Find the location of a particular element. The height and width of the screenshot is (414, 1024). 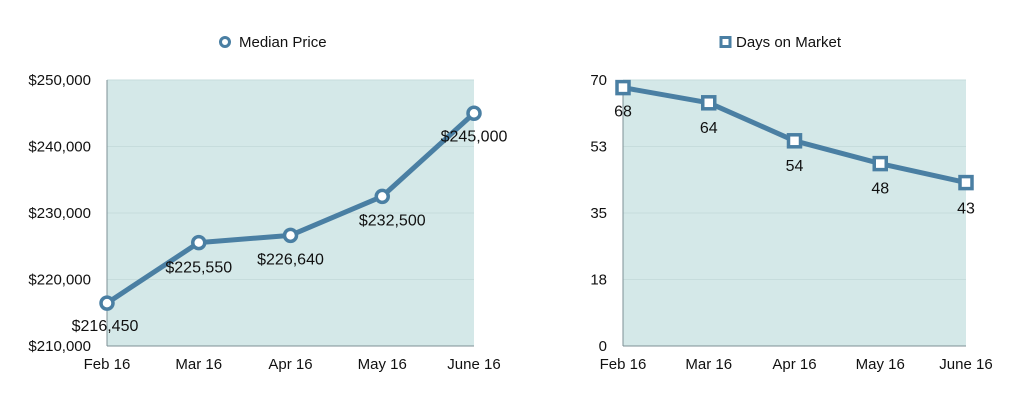

legend-label: Days on Market is located at coordinates (789, 42).